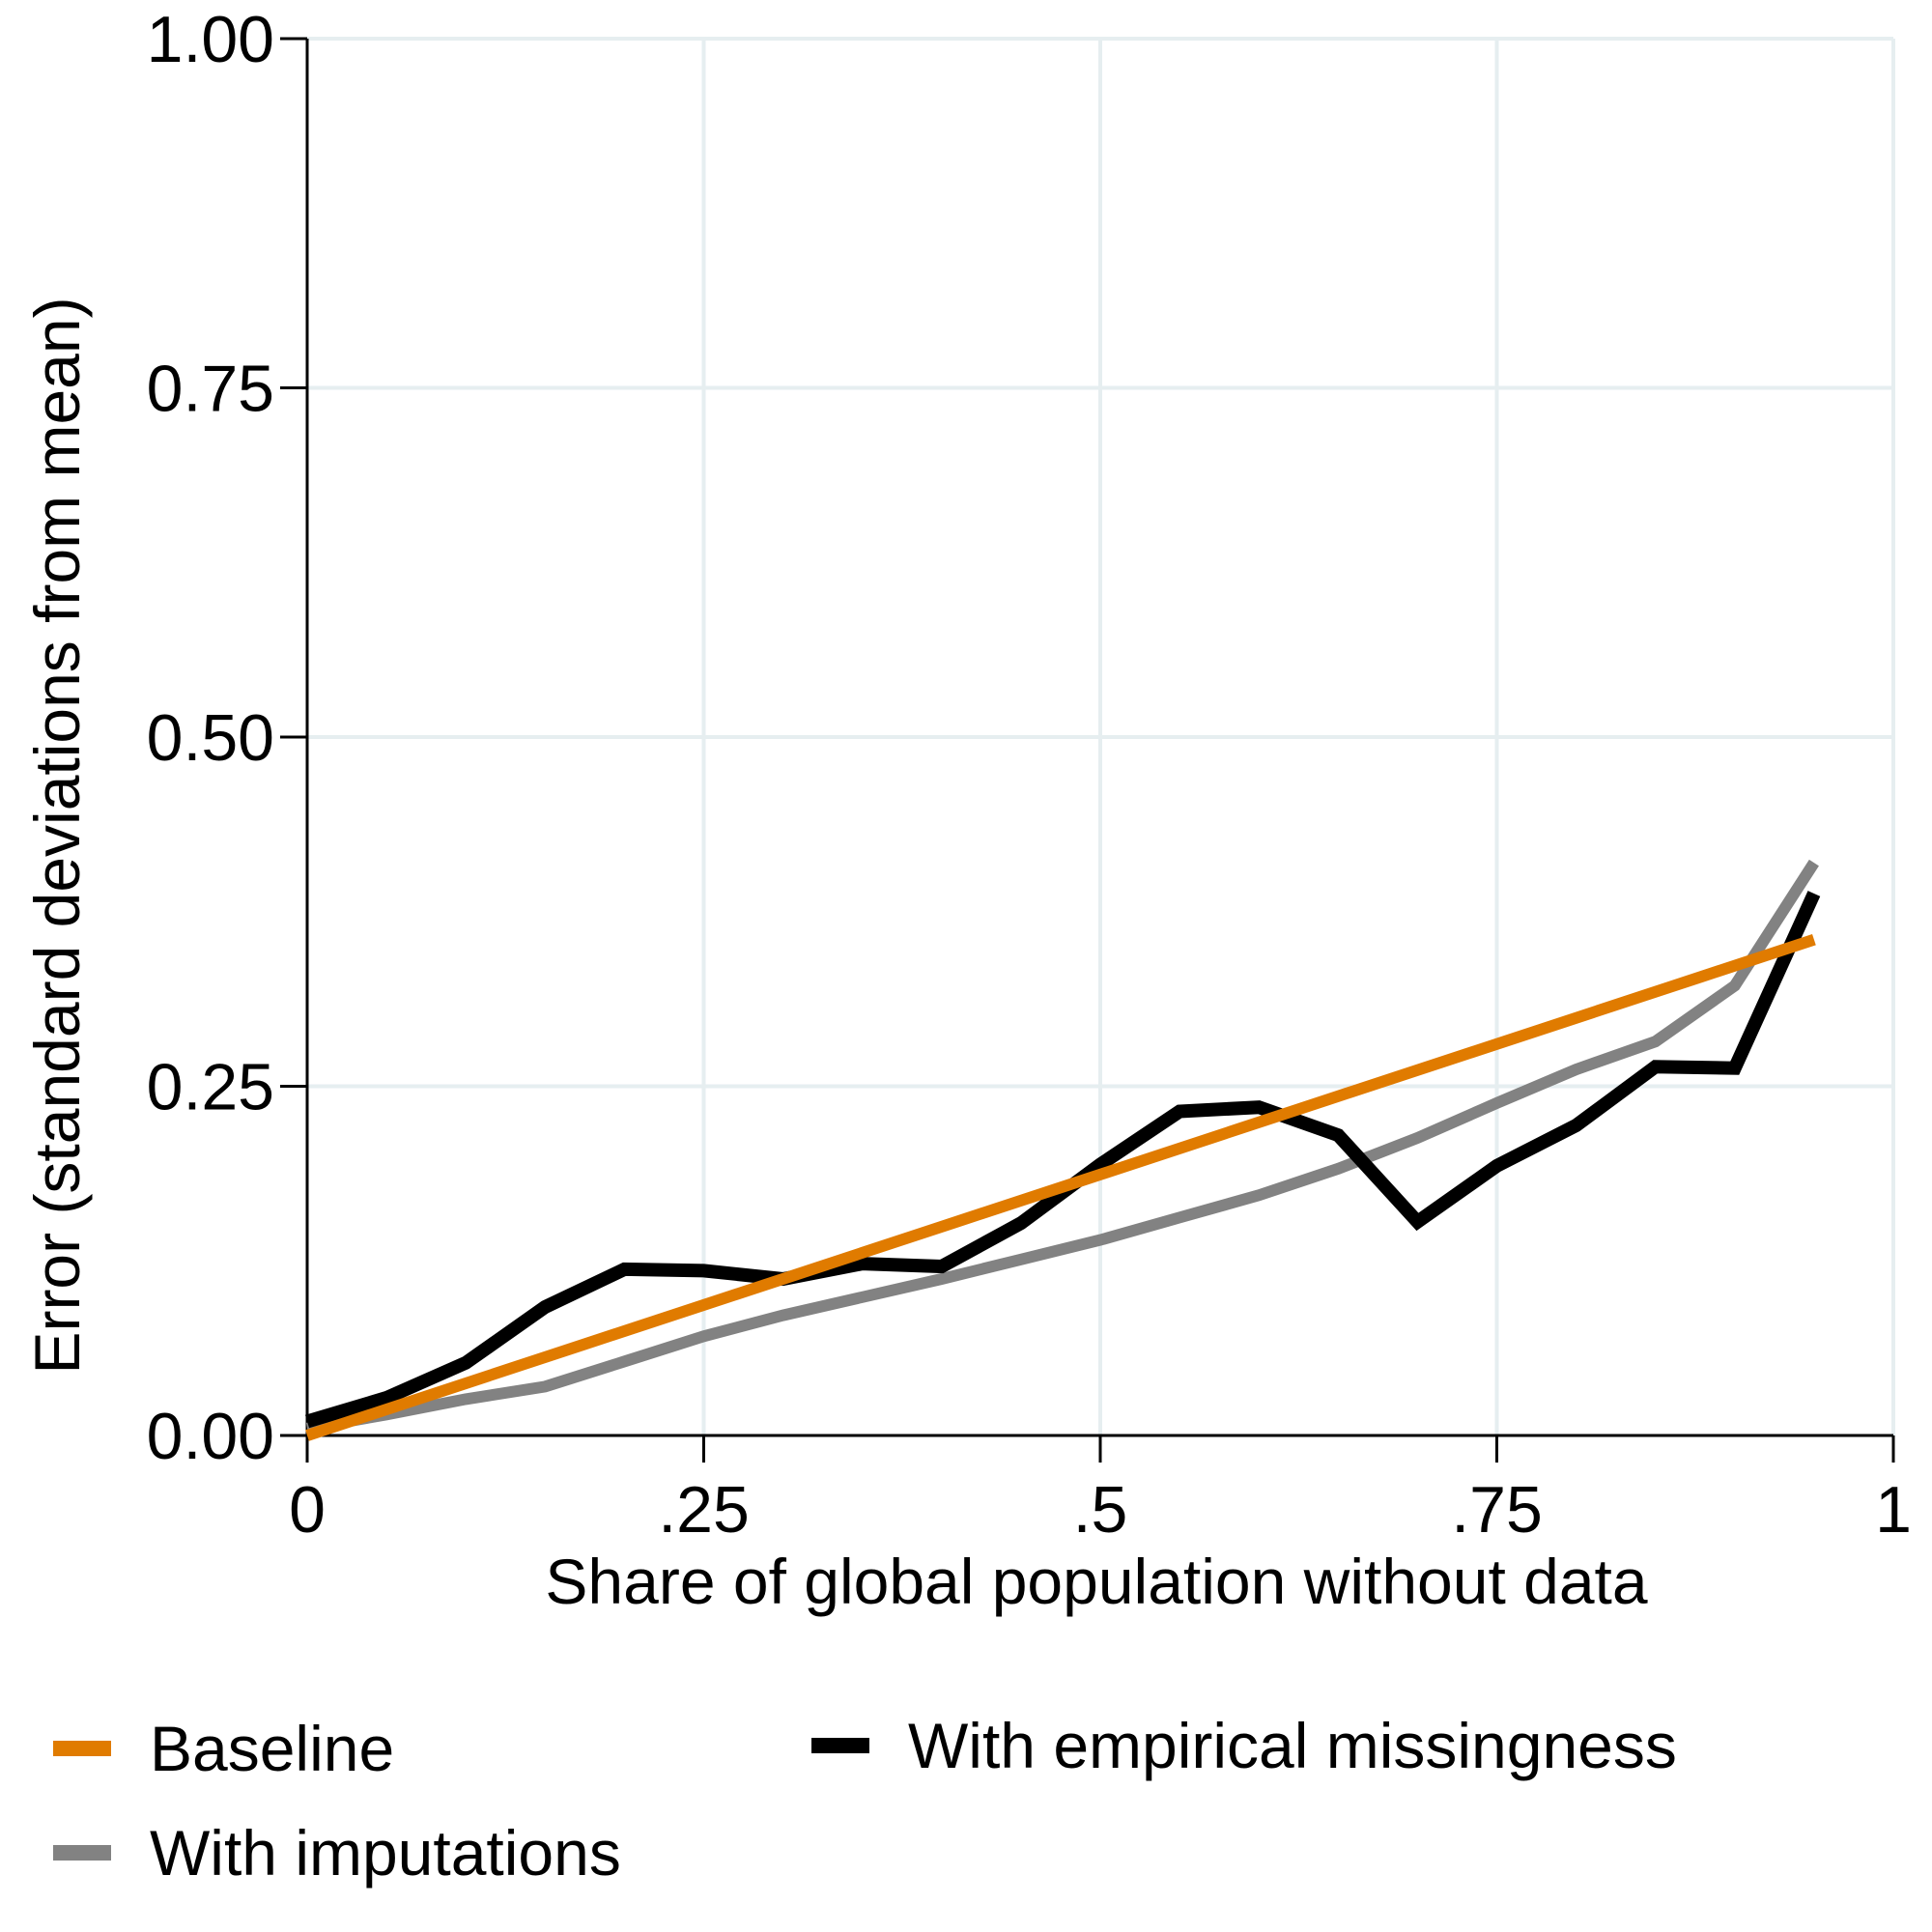  Describe the element at coordinates (704, 1510) in the screenshot. I see `x-tick-label: .25` at that location.